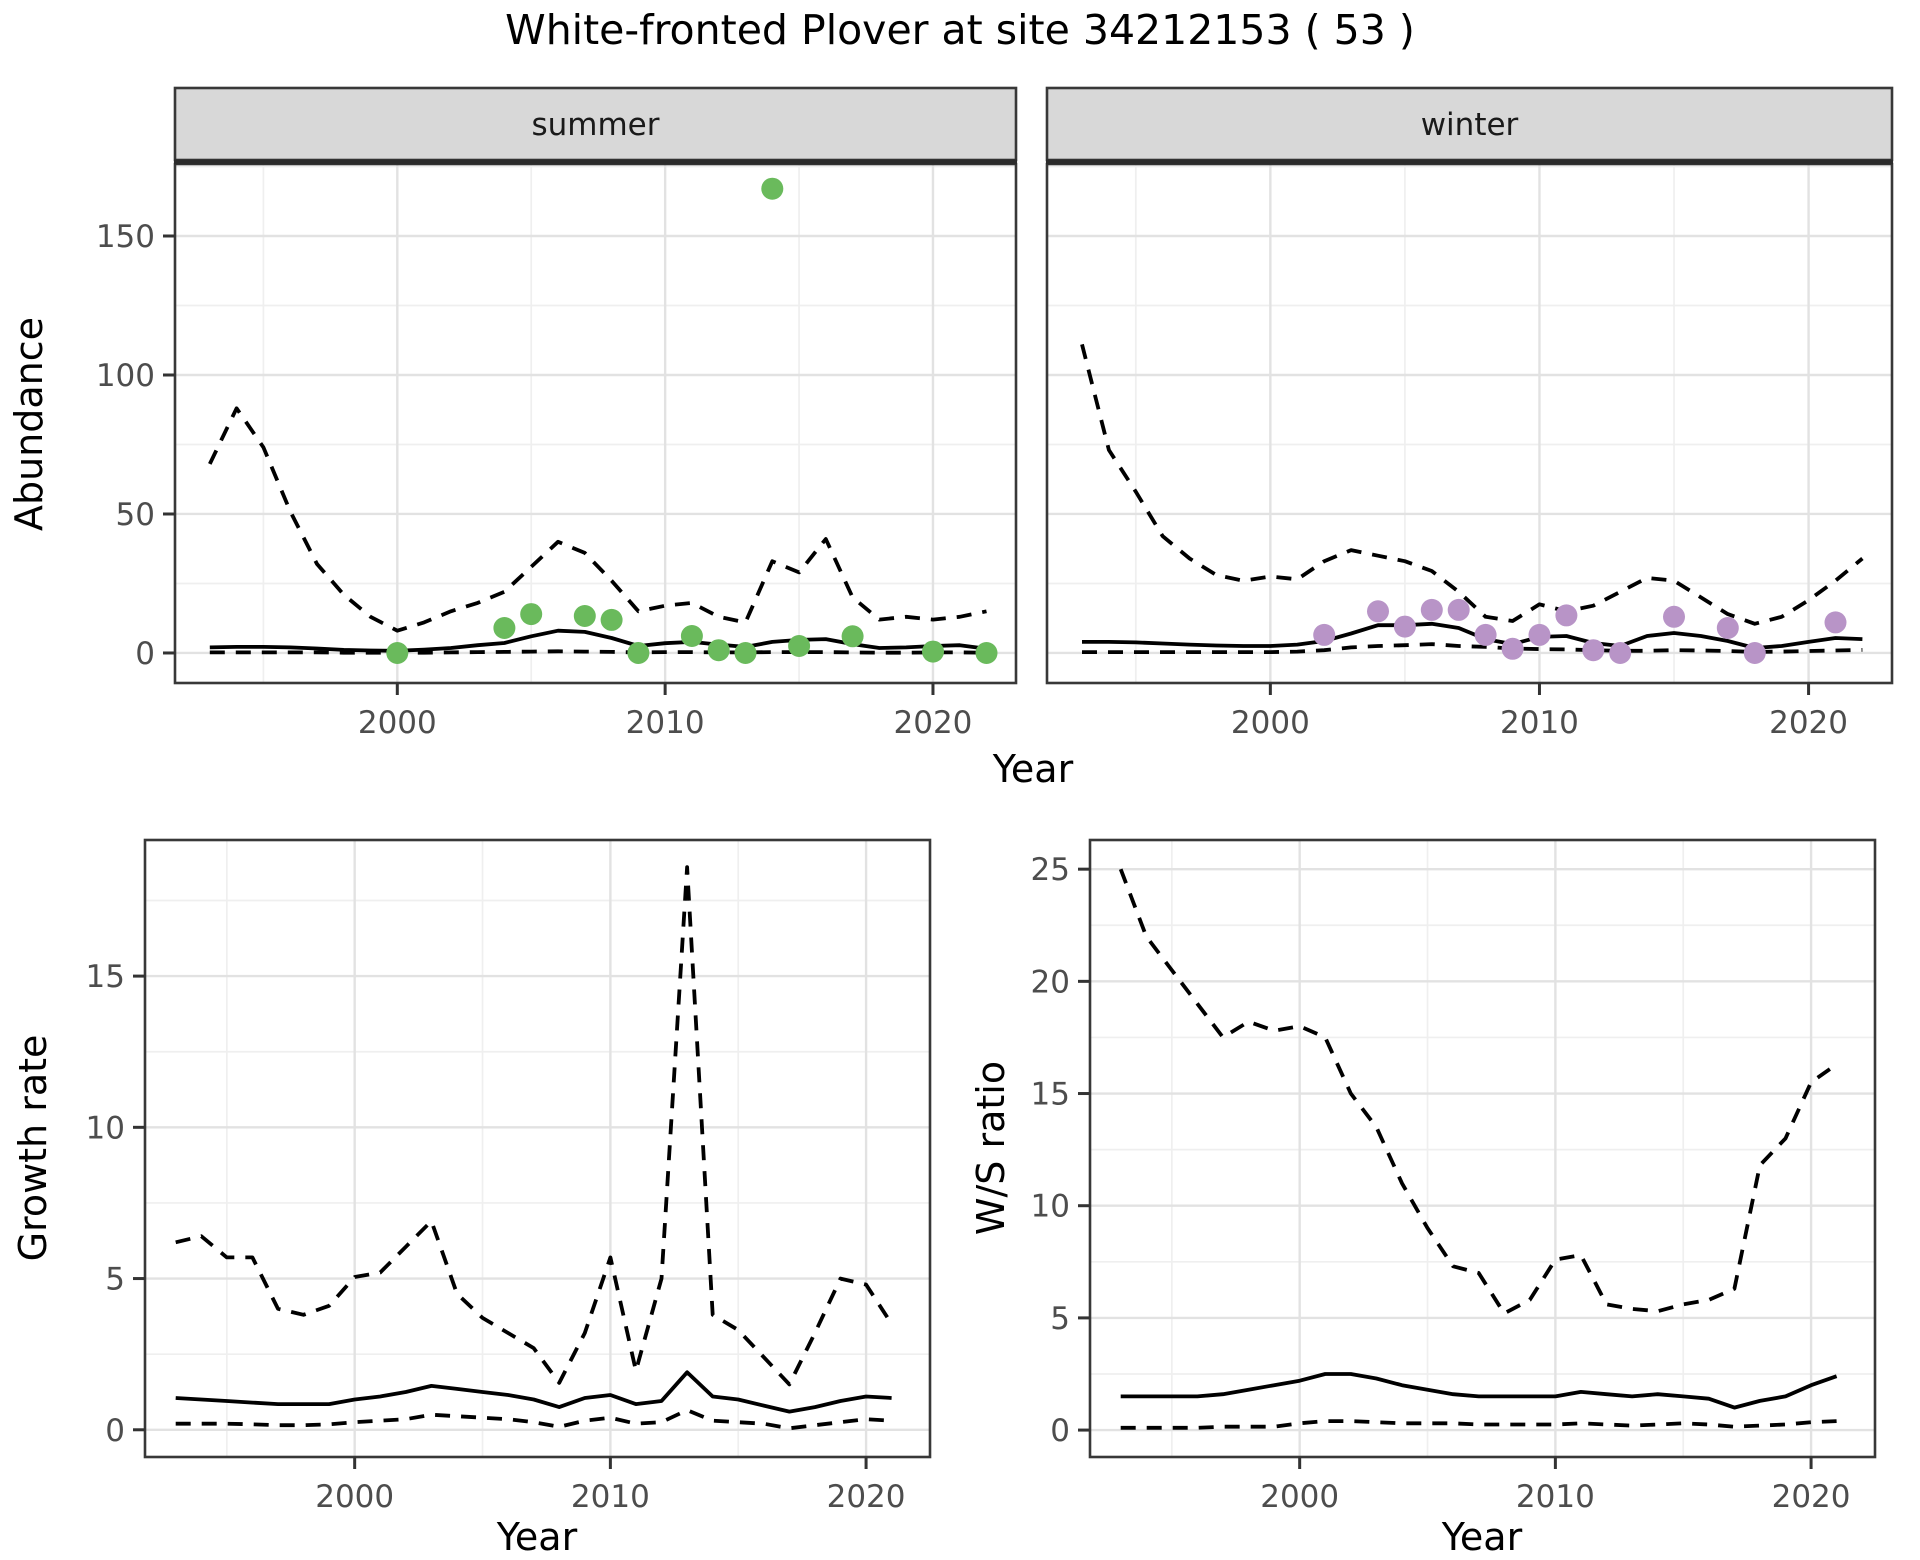 The image size is (1920, 1560). I want to click on summer-panel-background, so click(595, 423).